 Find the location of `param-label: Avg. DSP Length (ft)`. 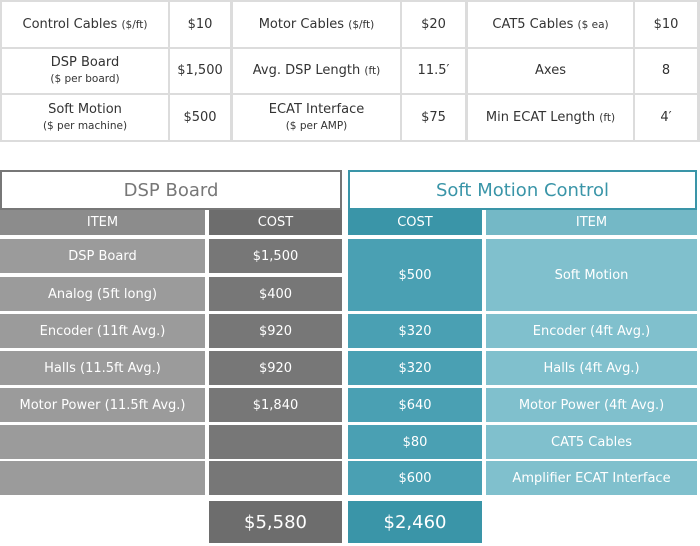

param-label: Avg. DSP Length (ft) is located at coordinates (316, 71).